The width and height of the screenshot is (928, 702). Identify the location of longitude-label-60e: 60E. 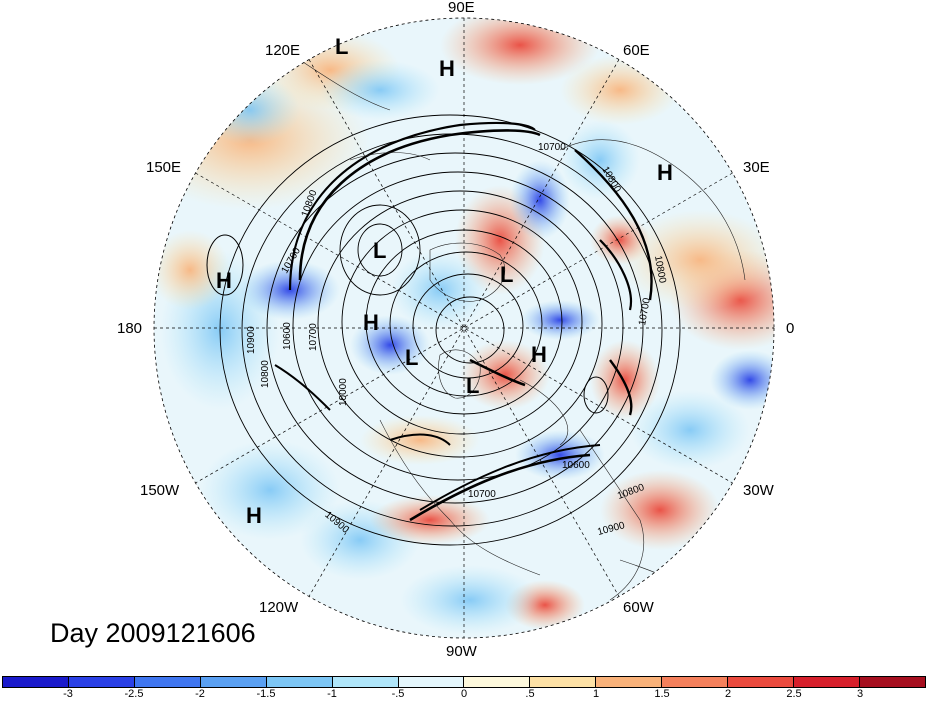
(636, 50).